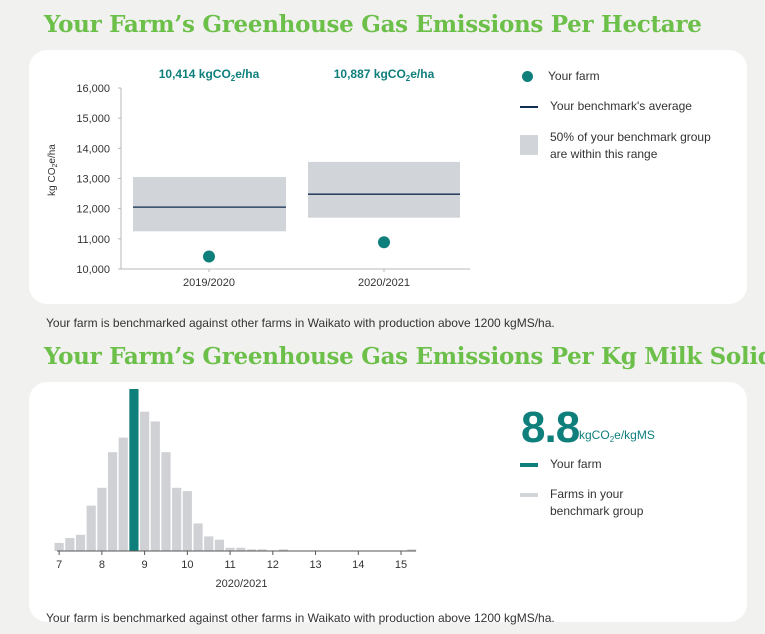 The height and width of the screenshot is (634, 765). What do you see at coordinates (93, 270) in the screenshot?
I see `y-tick-label: 10,000` at bounding box center [93, 270].